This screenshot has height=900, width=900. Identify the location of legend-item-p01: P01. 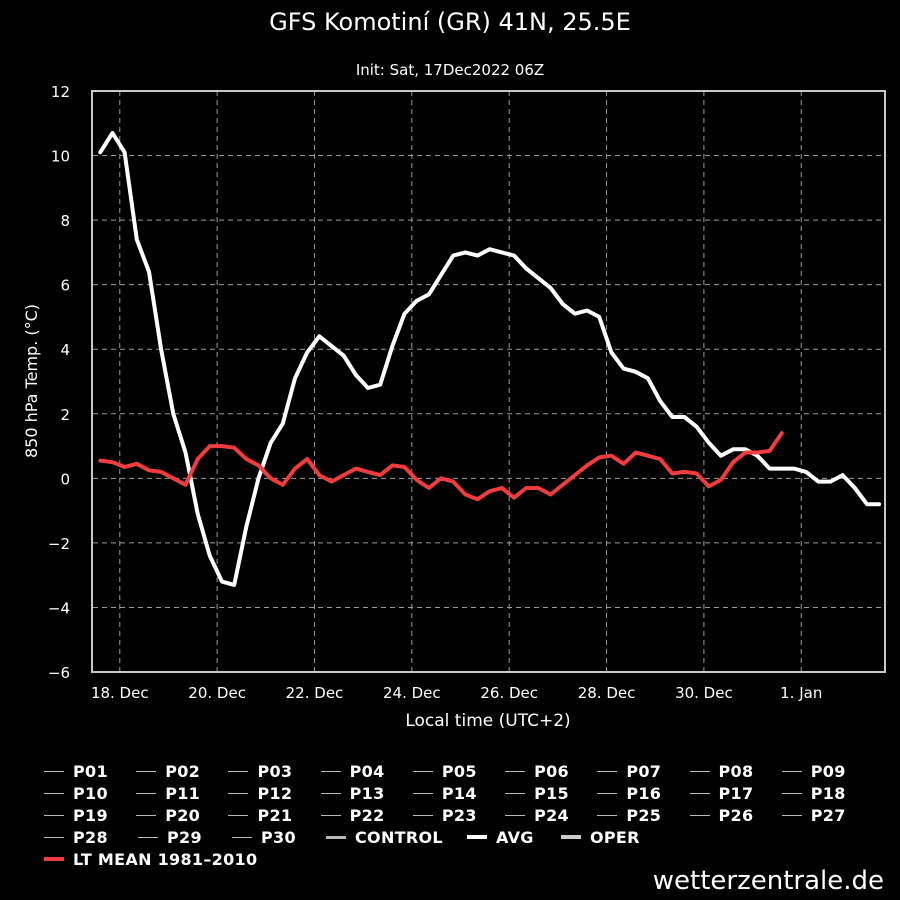
(90, 771).